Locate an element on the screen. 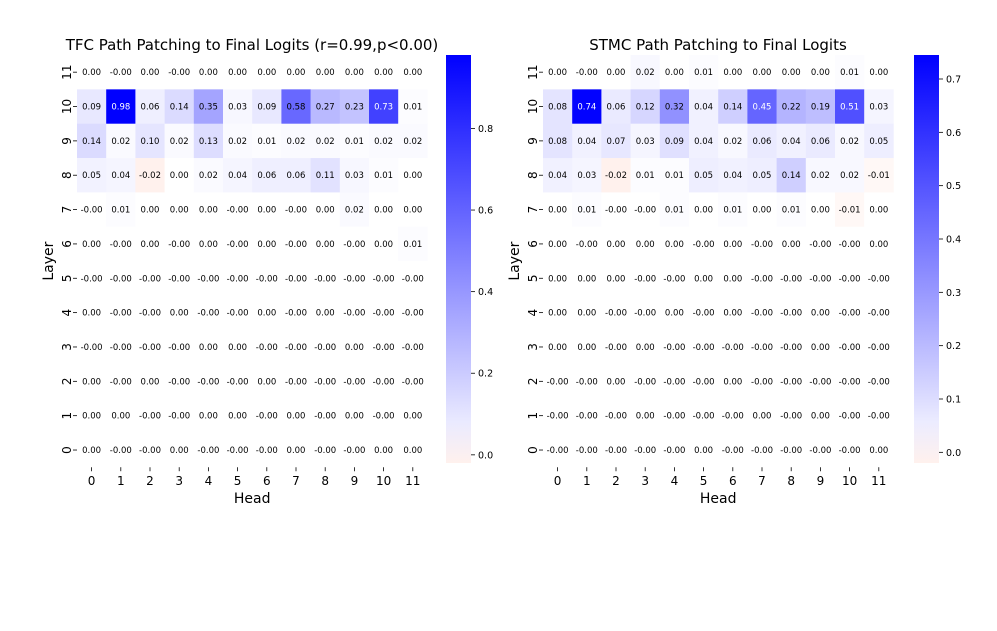  cell-label: 0.98 is located at coordinates (120, 108).